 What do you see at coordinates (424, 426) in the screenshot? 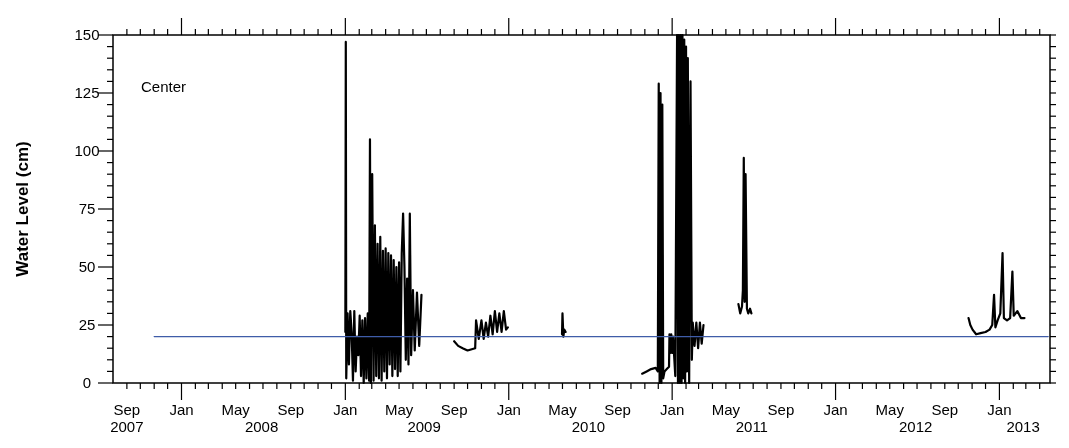
I see `x2-tick-label: 2009` at bounding box center [424, 426].